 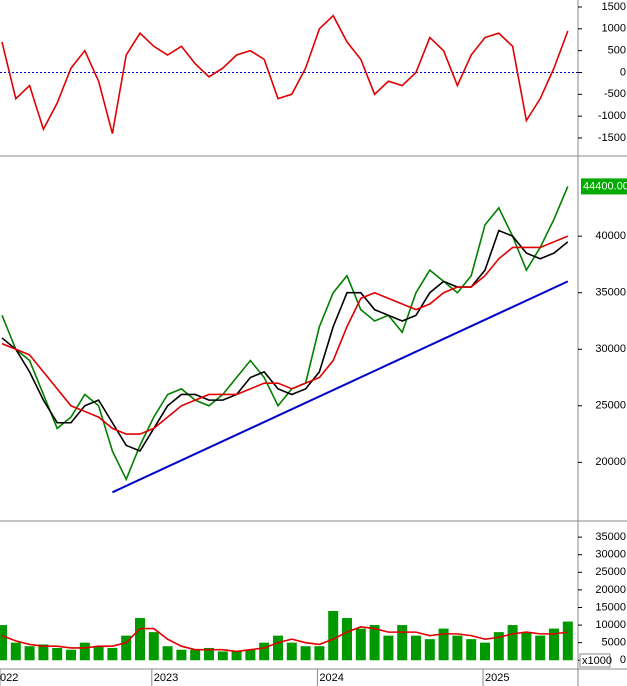 What do you see at coordinates (284, 639) in the screenshot?
I see `series-line` at bounding box center [284, 639].